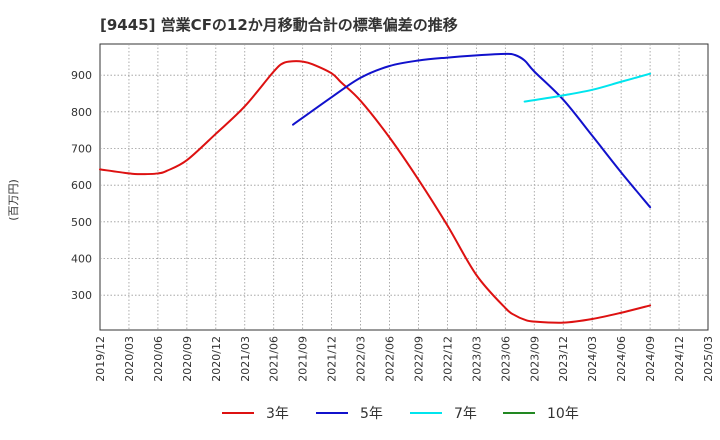 The width and height of the screenshot is (720, 440). I want to click on legend-label-1: 5年, so click(371, 414).